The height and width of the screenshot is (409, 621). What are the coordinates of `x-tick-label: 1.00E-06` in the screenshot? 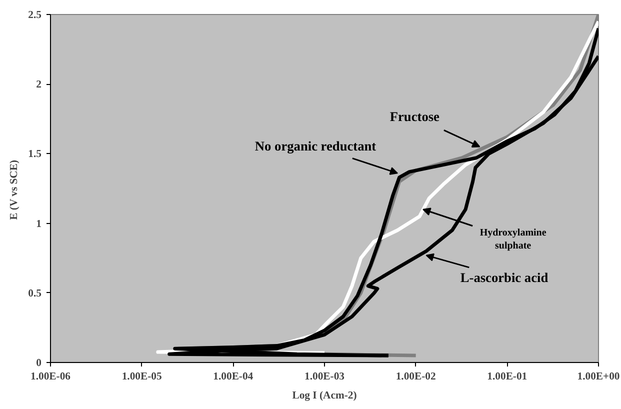 It's located at (51, 377).